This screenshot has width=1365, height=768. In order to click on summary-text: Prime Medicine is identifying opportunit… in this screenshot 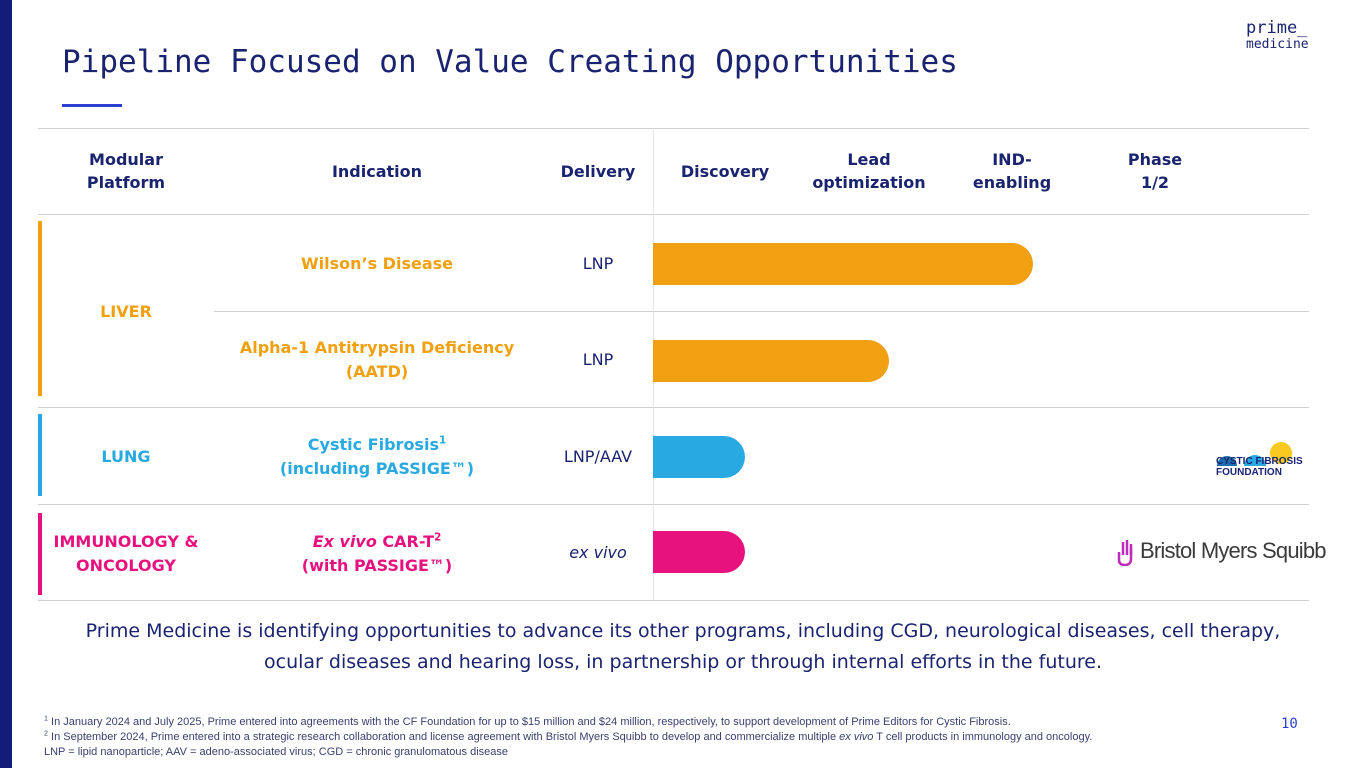, I will do `click(683, 647)`.